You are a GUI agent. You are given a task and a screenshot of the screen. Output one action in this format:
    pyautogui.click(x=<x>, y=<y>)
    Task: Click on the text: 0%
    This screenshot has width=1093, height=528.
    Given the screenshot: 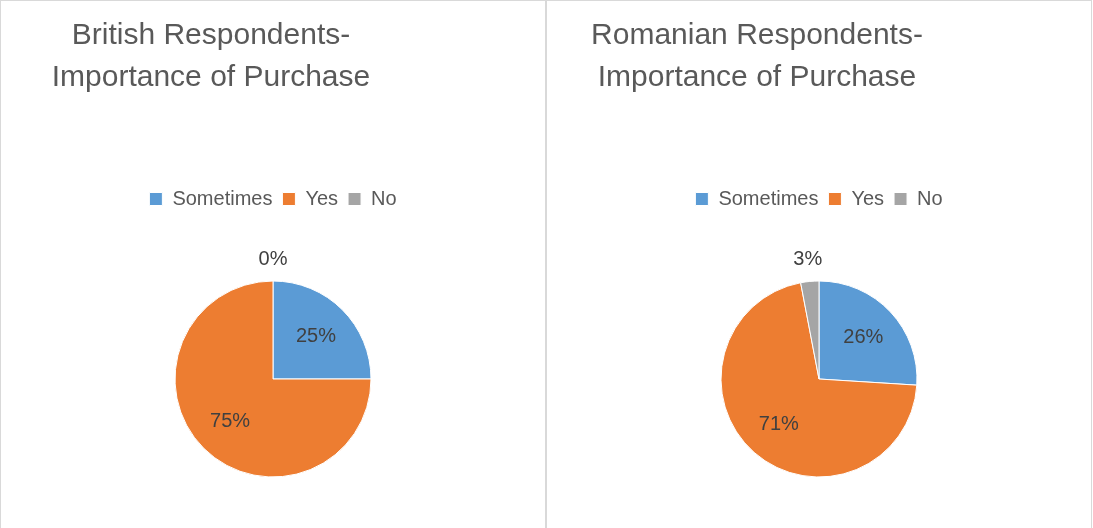 What is the action you would take?
    pyautogui.click(x=273, y=257)
    